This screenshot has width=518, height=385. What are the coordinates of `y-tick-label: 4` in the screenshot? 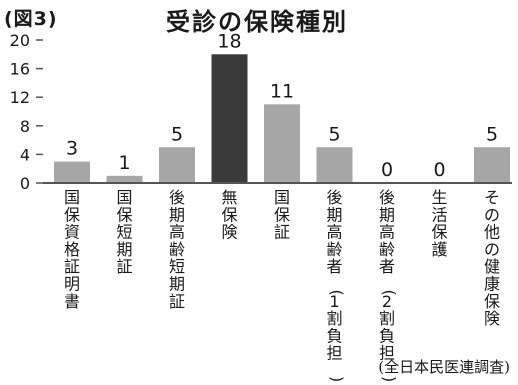 It's located at (25, 154).